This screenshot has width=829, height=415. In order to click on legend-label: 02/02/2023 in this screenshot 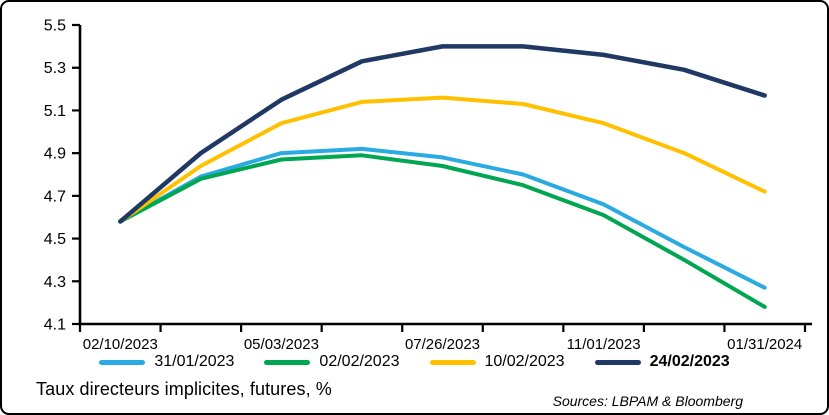, I will do `click(359, 361)`.